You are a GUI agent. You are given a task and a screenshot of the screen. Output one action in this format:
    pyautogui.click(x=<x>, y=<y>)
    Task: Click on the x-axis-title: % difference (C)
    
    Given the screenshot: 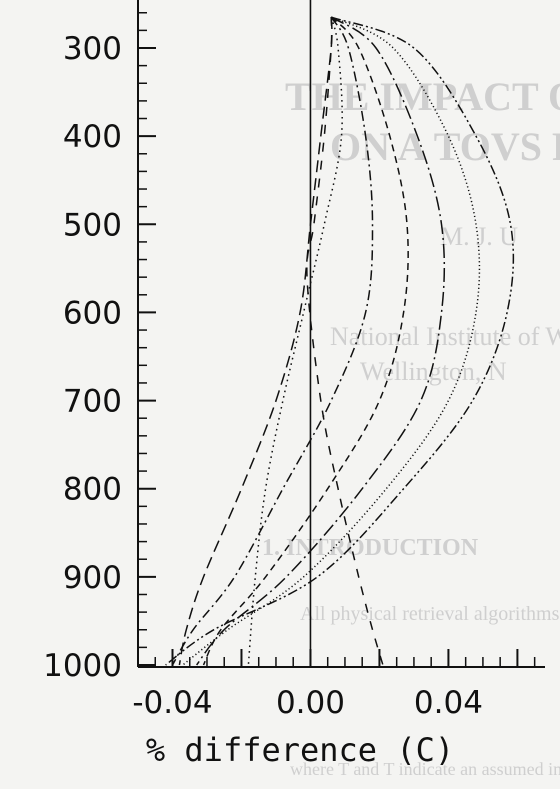 What is the action you would take?
    pyautogui.click(x=300, y=750)
    